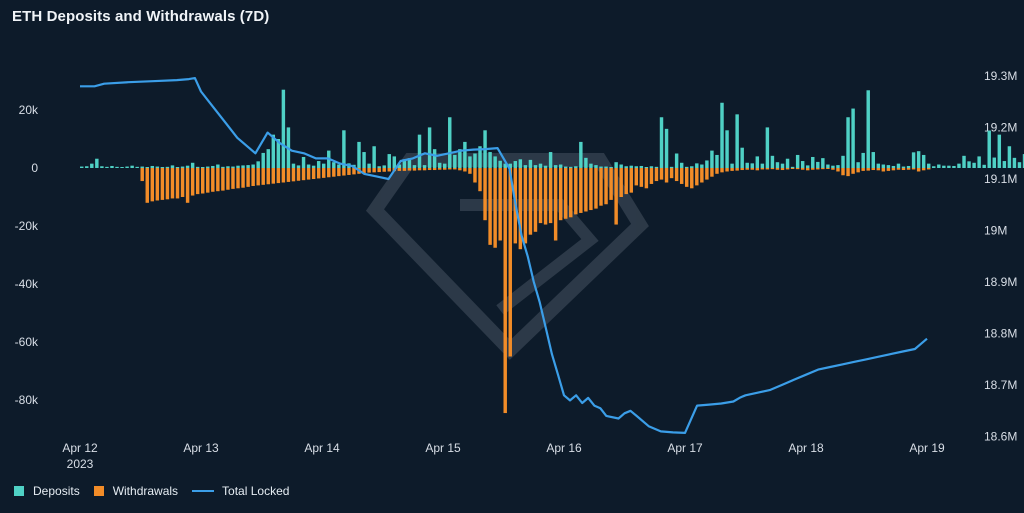  What do you see at coordinates (1000, 128) in the screenshot?
I see `y-right-tick-label: 19.2M` at bounding box center [1000, 128].